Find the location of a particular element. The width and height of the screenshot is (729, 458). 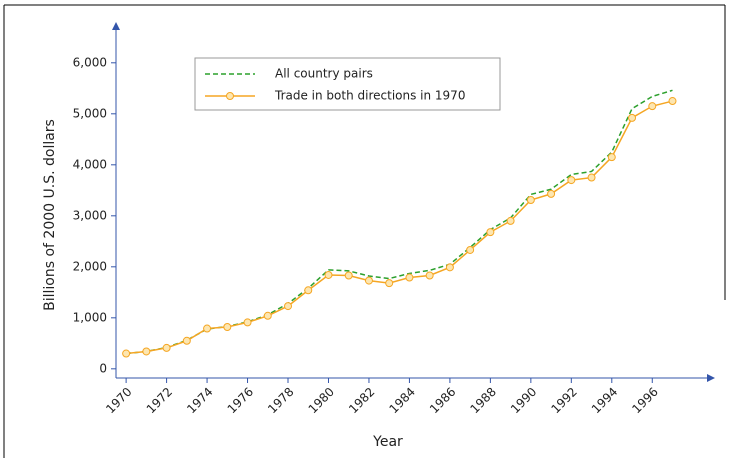

x-tick-label: 1982 is located at coordinates (361, 400).